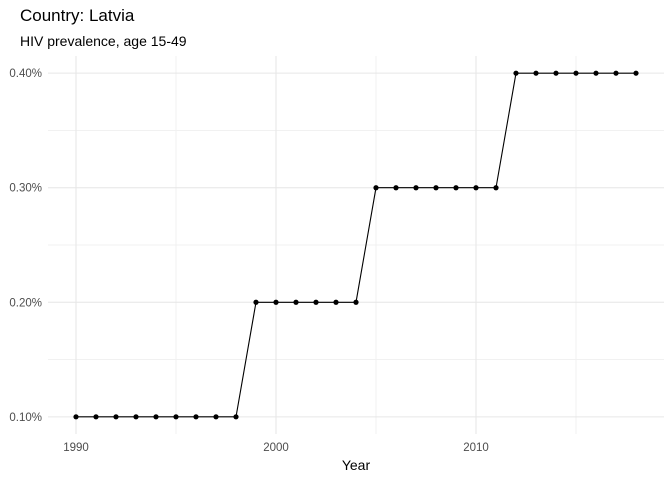  Describe the element at coordinates (25, 189) in the screenshot. I see `y-tick-label: 0.30%` at that location.